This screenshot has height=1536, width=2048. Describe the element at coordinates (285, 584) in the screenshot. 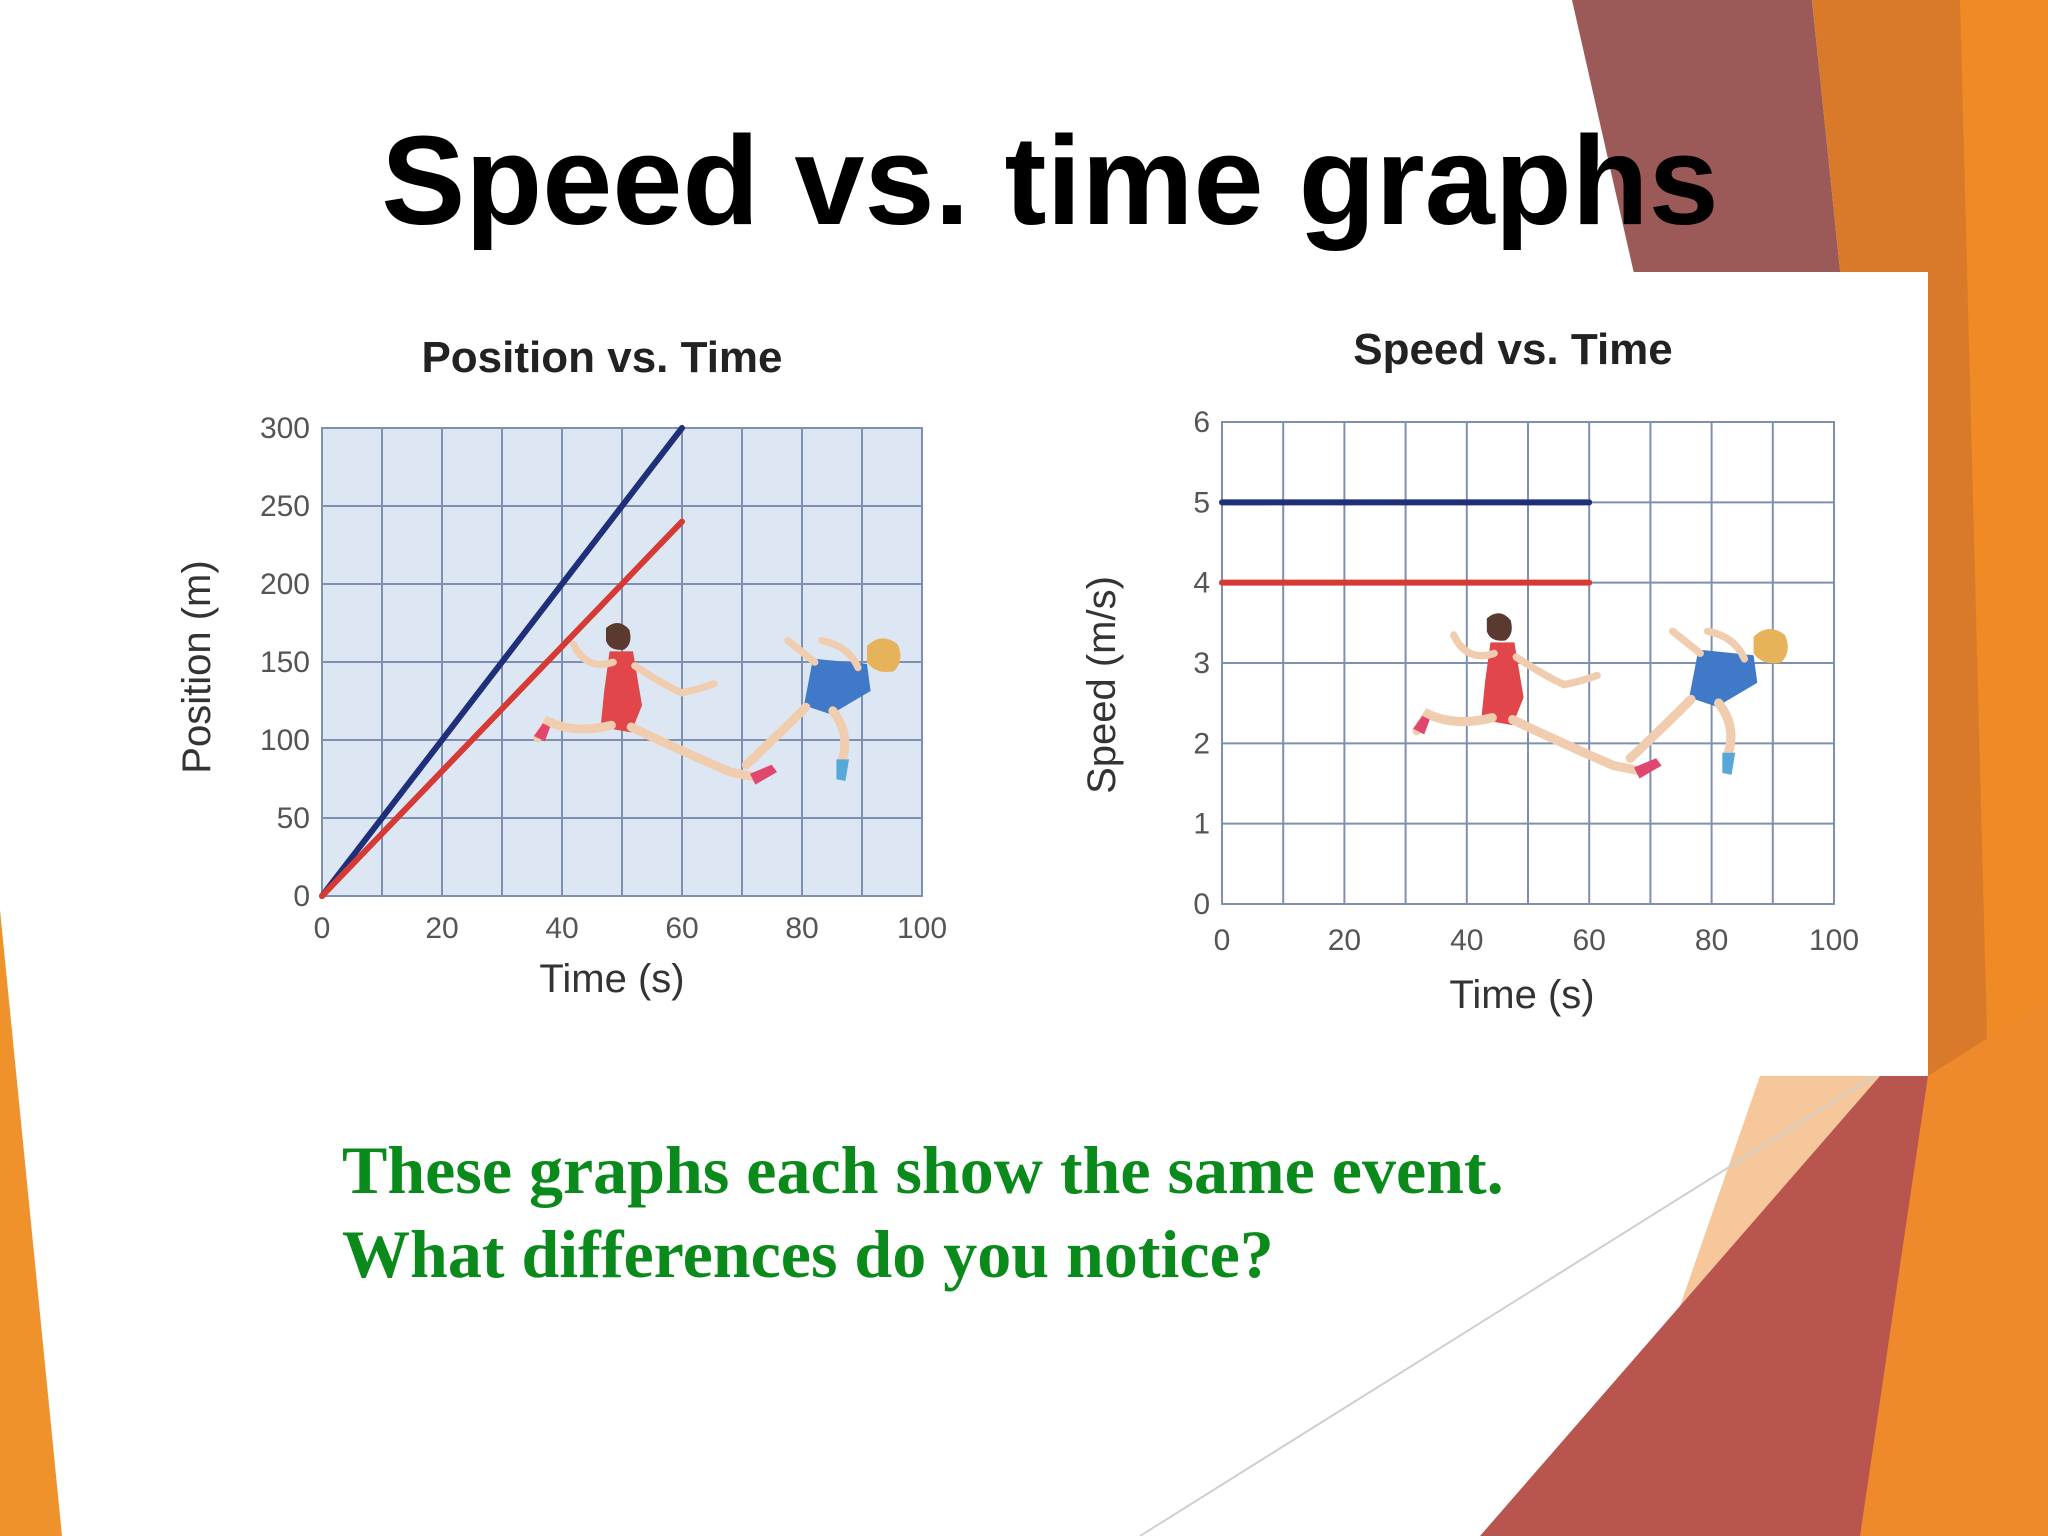

I see `y-tick-label: 200` at that location.